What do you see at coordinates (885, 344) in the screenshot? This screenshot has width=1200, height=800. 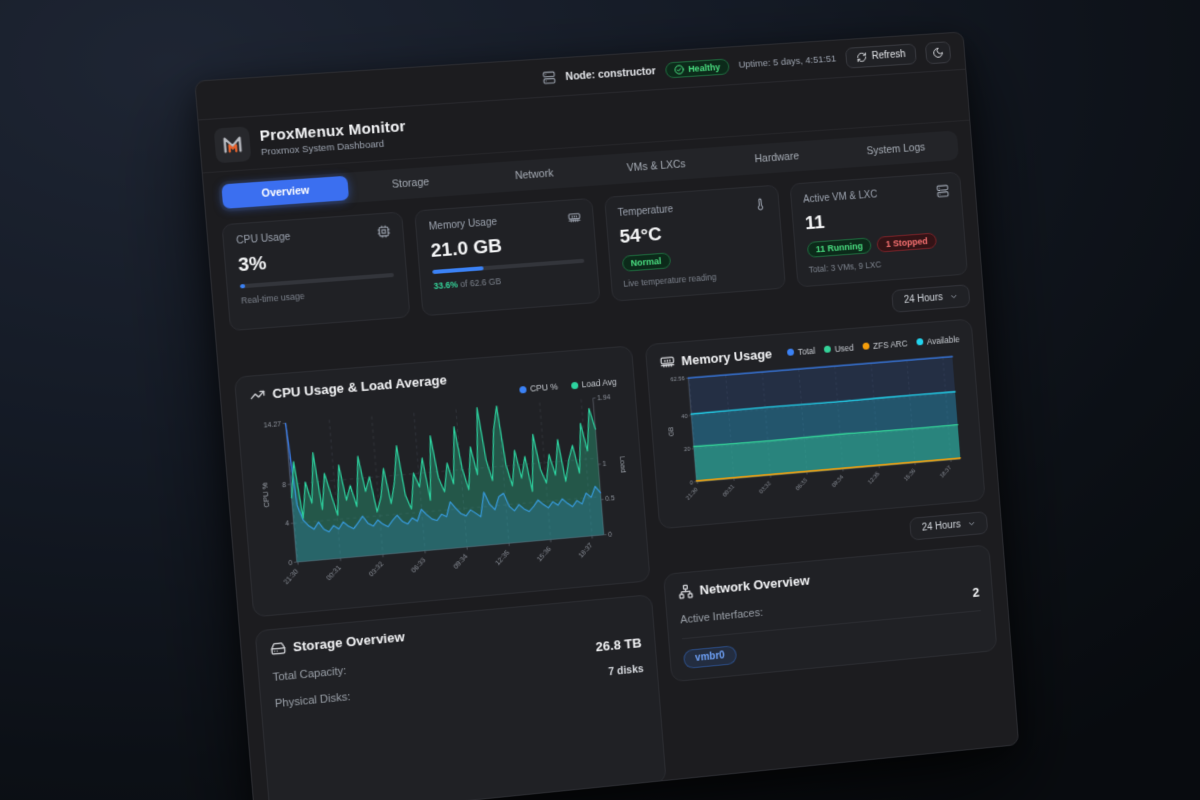 I see `legend-item-zfs-arc: ZFS ARC` at bounding box center [885, 344].